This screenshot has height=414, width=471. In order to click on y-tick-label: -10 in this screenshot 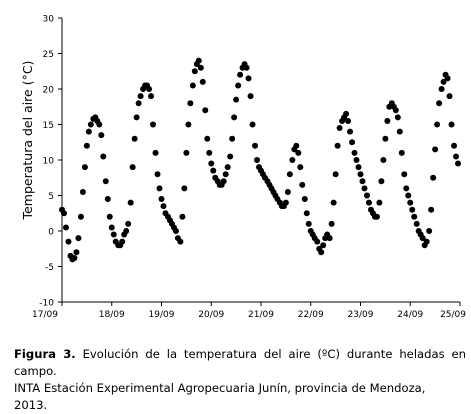, I will do `click(46, 304)`.